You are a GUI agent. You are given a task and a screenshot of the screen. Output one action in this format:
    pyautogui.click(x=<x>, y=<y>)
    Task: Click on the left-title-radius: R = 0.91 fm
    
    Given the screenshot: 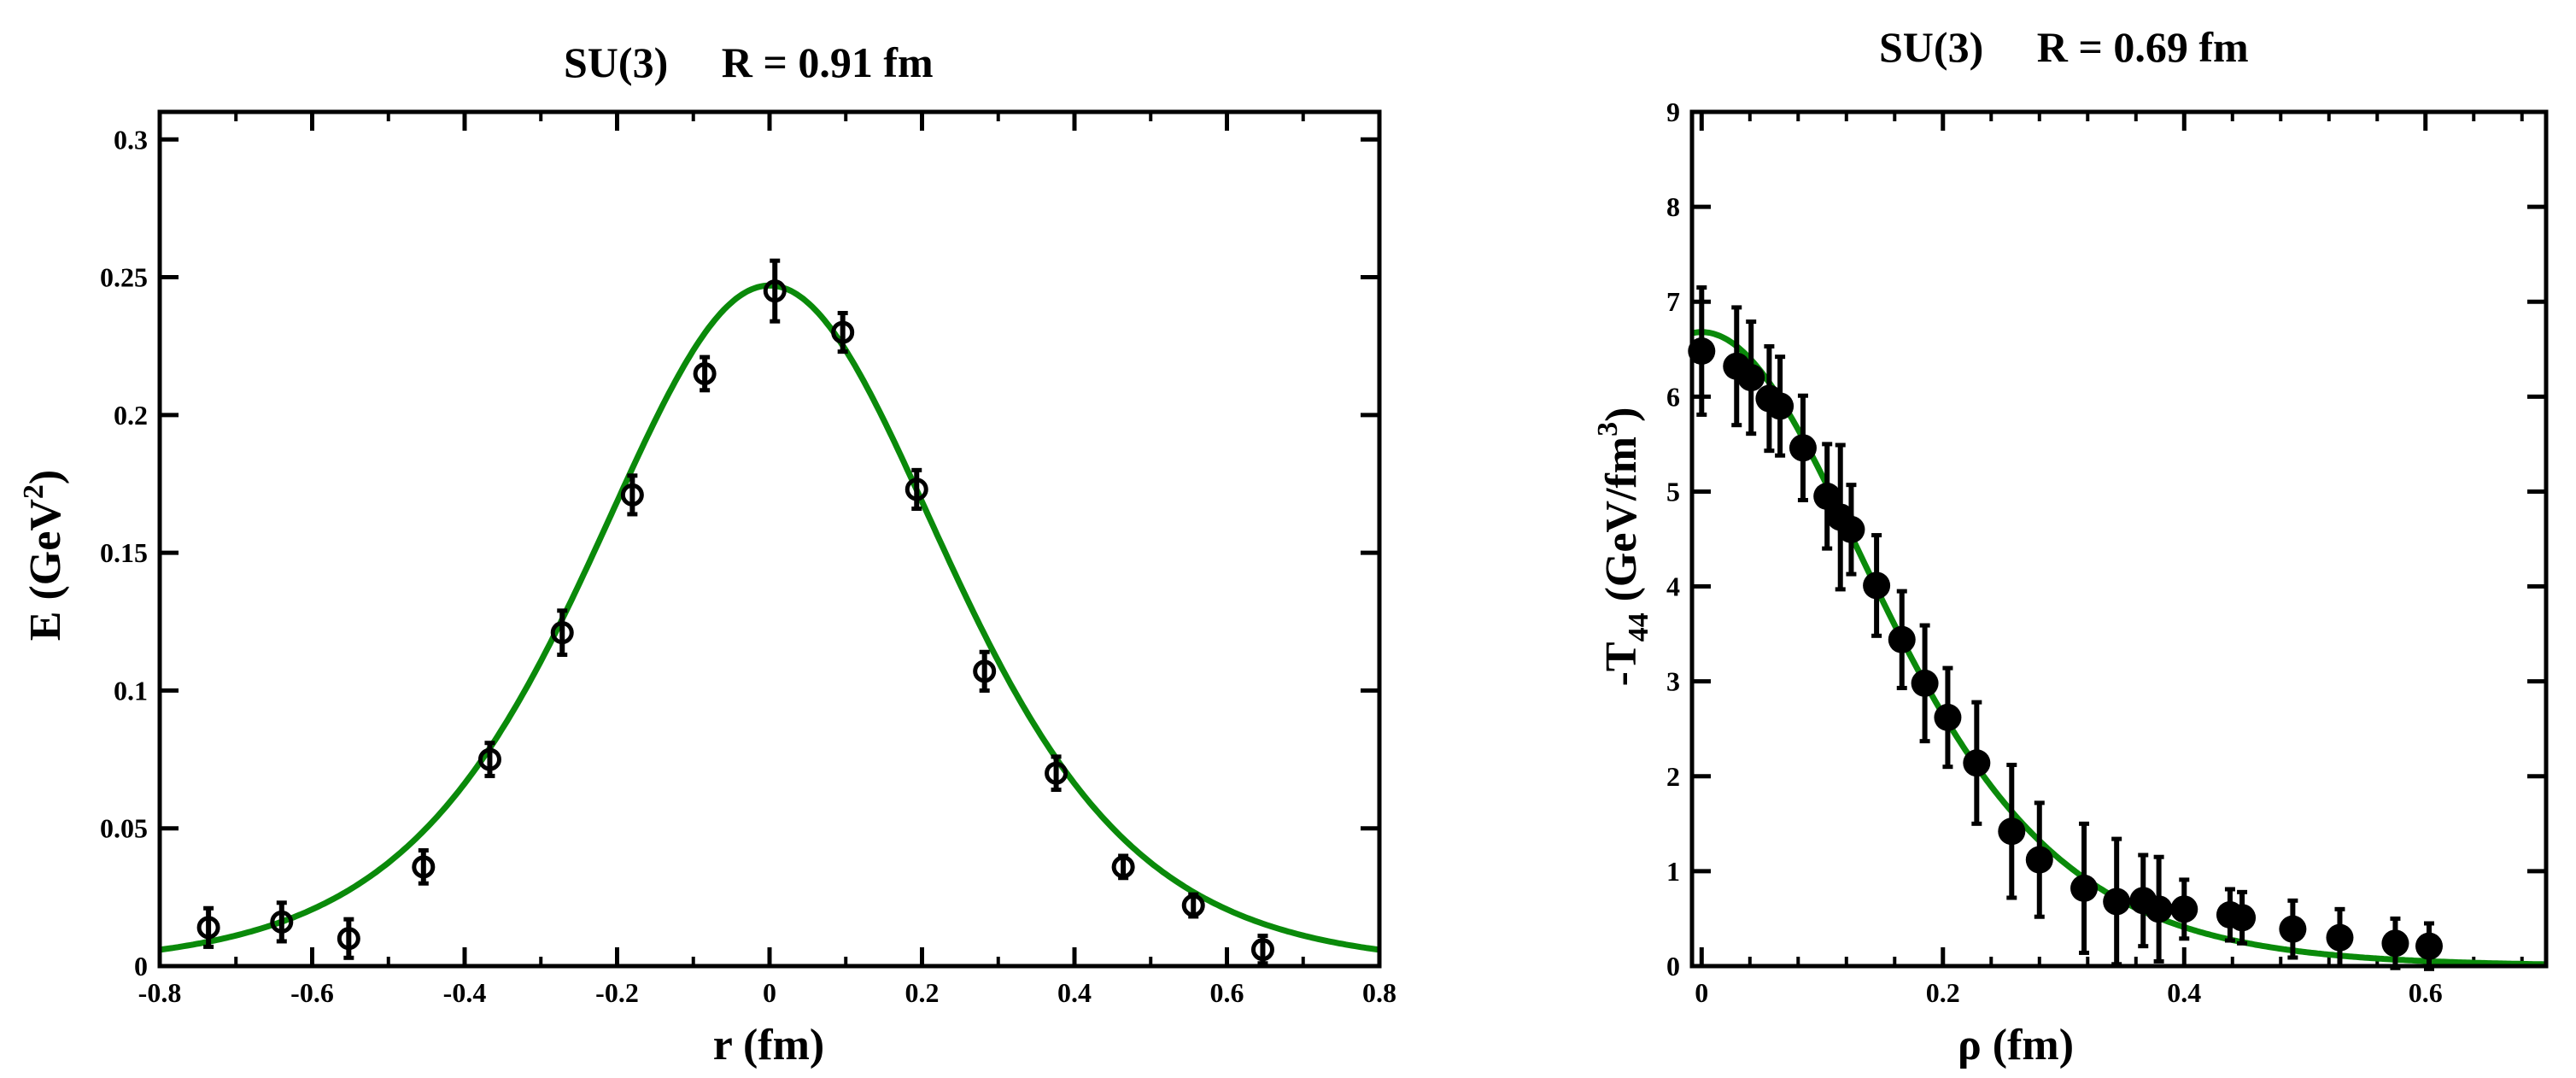 What is the action you would take?
    pyautogui.click(x=828, y=62)
    